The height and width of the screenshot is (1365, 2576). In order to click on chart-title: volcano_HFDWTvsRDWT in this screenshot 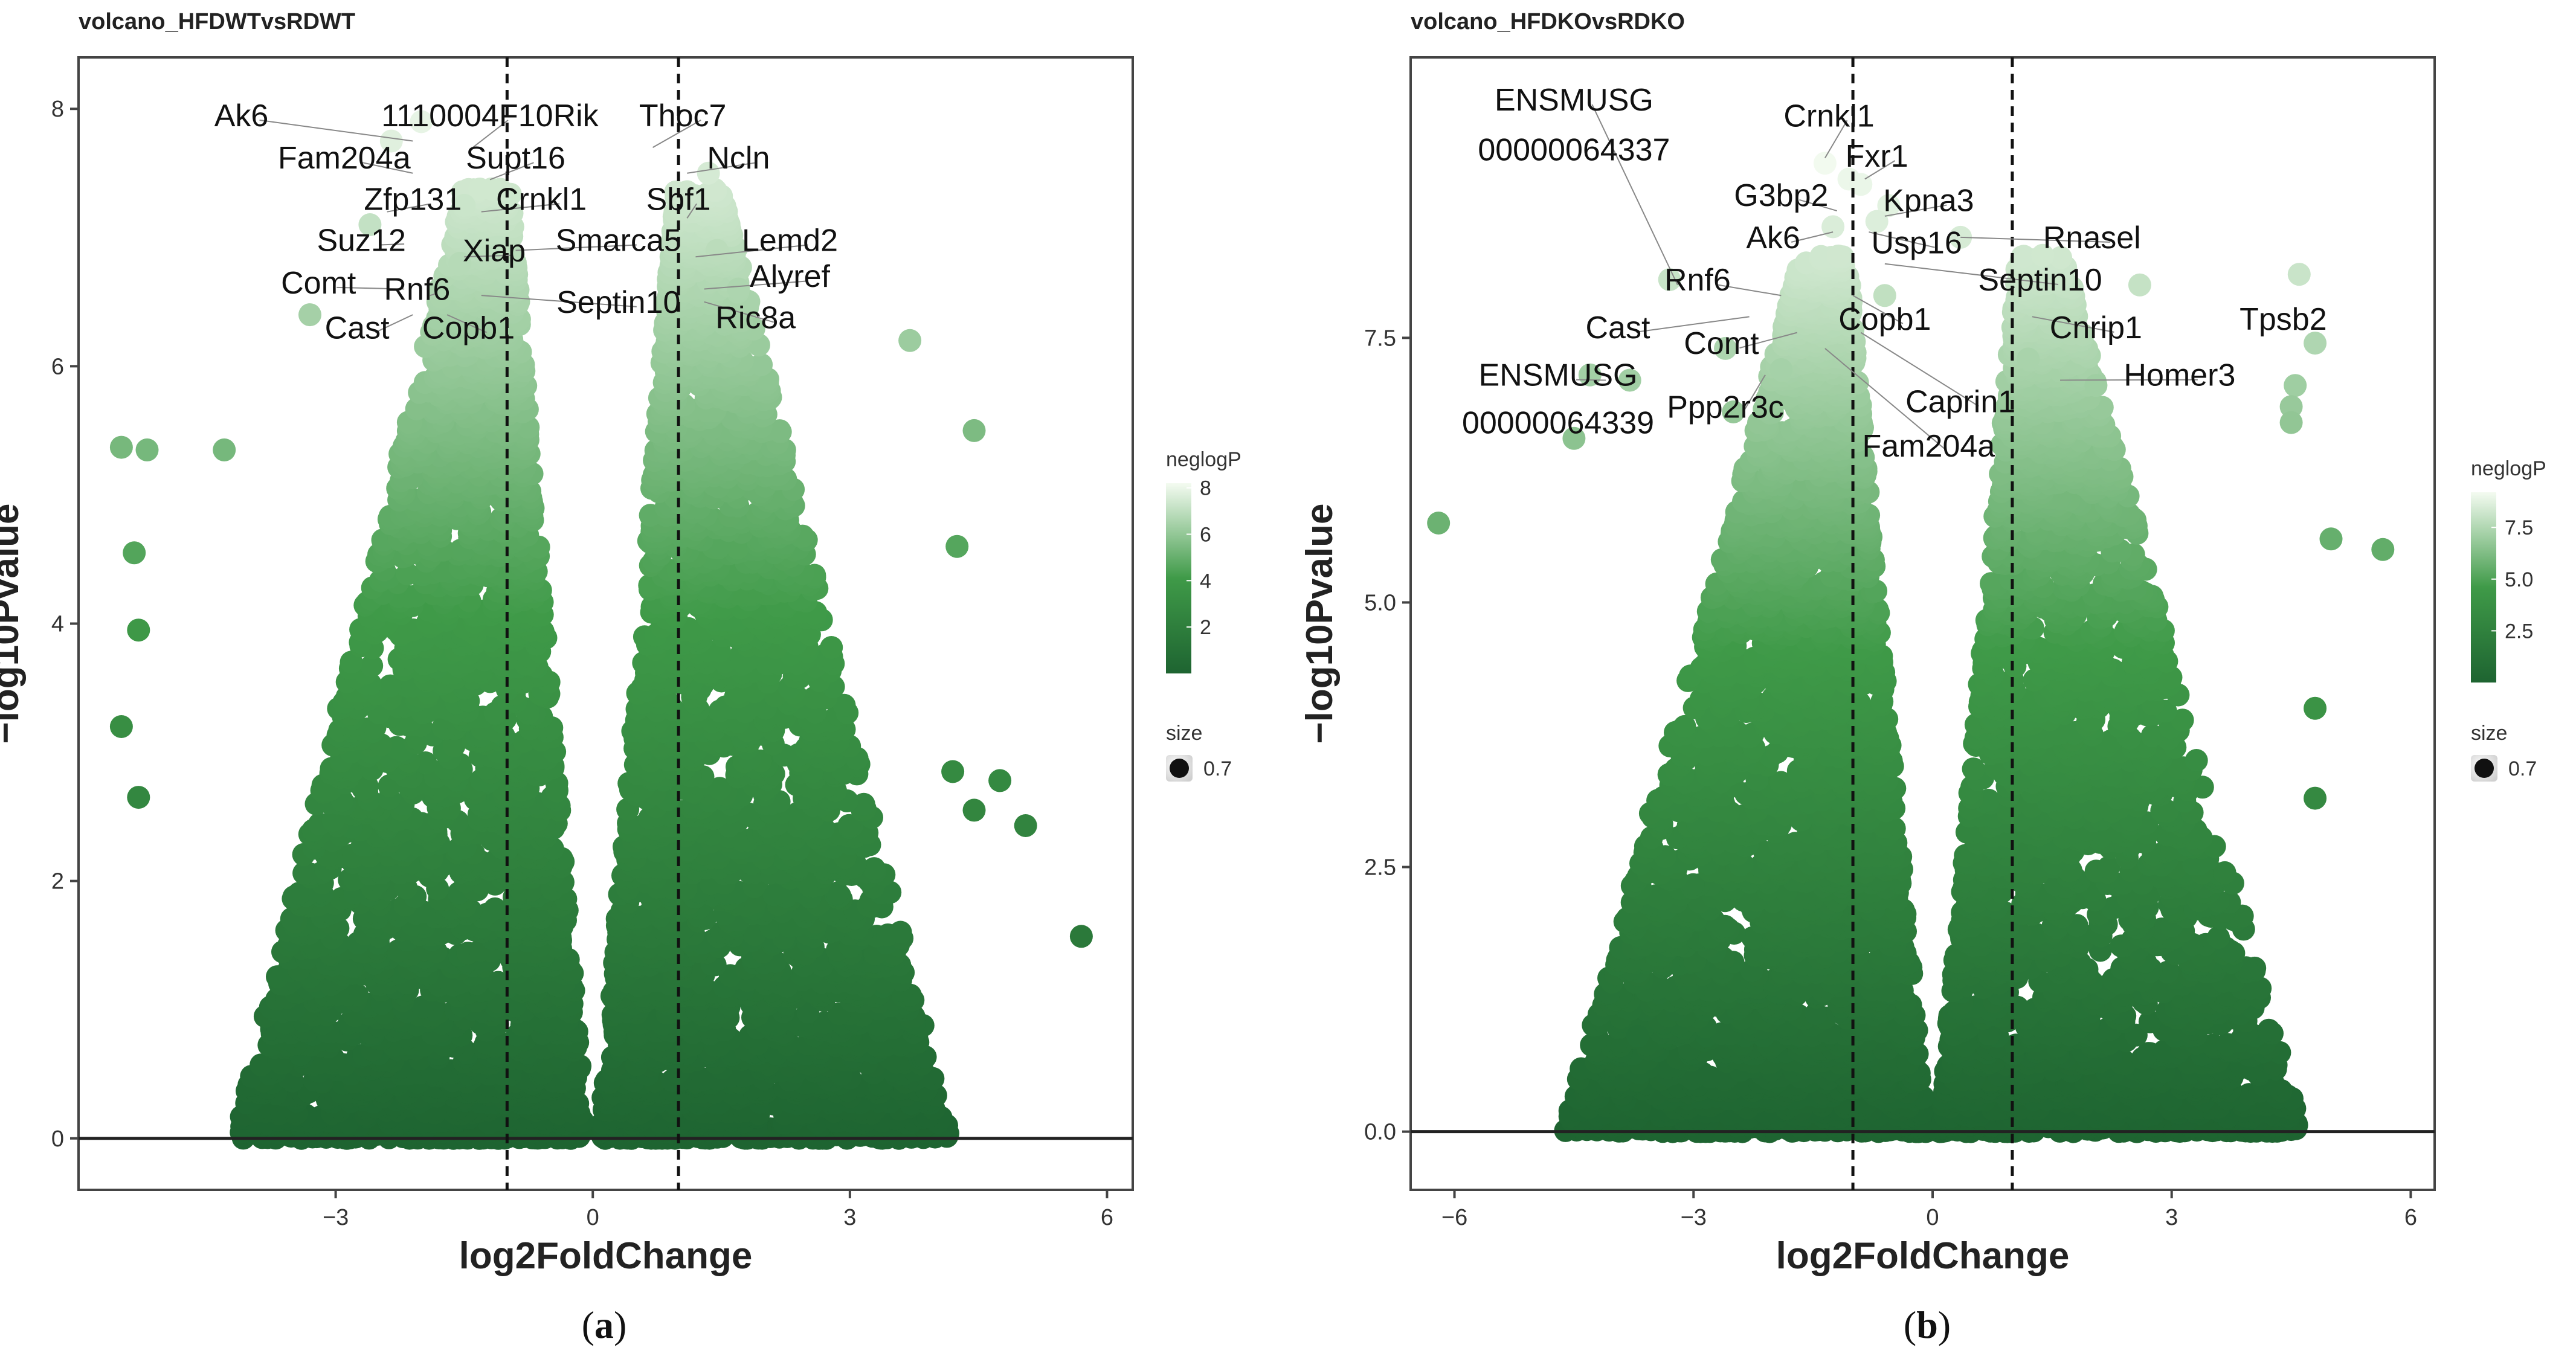, I will do `click(217, 21)`.